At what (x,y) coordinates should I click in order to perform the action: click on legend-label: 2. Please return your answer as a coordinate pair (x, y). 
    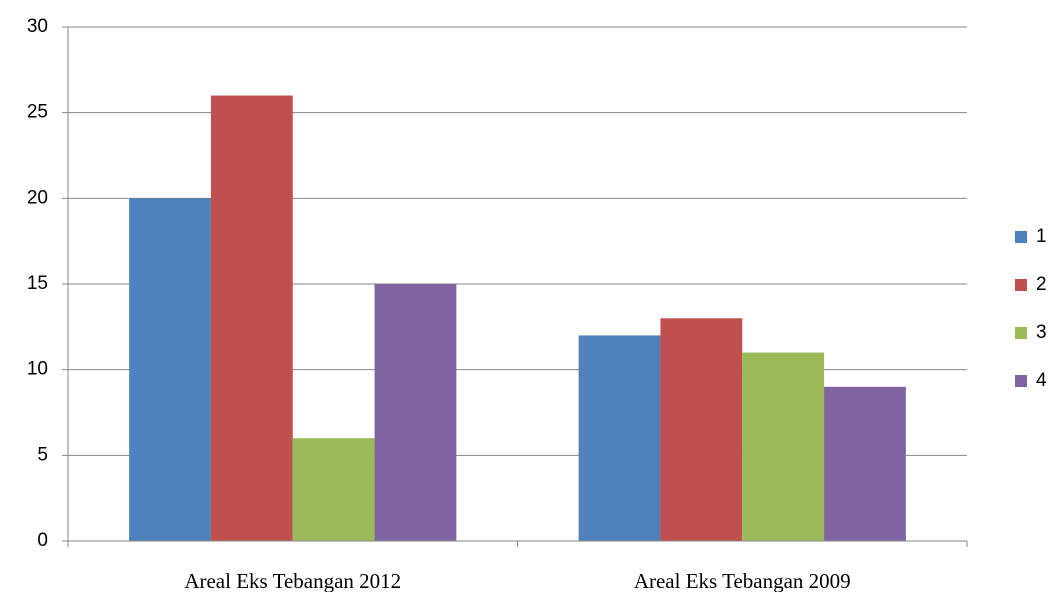
    Looking at the image, I should click on (1041, 284).